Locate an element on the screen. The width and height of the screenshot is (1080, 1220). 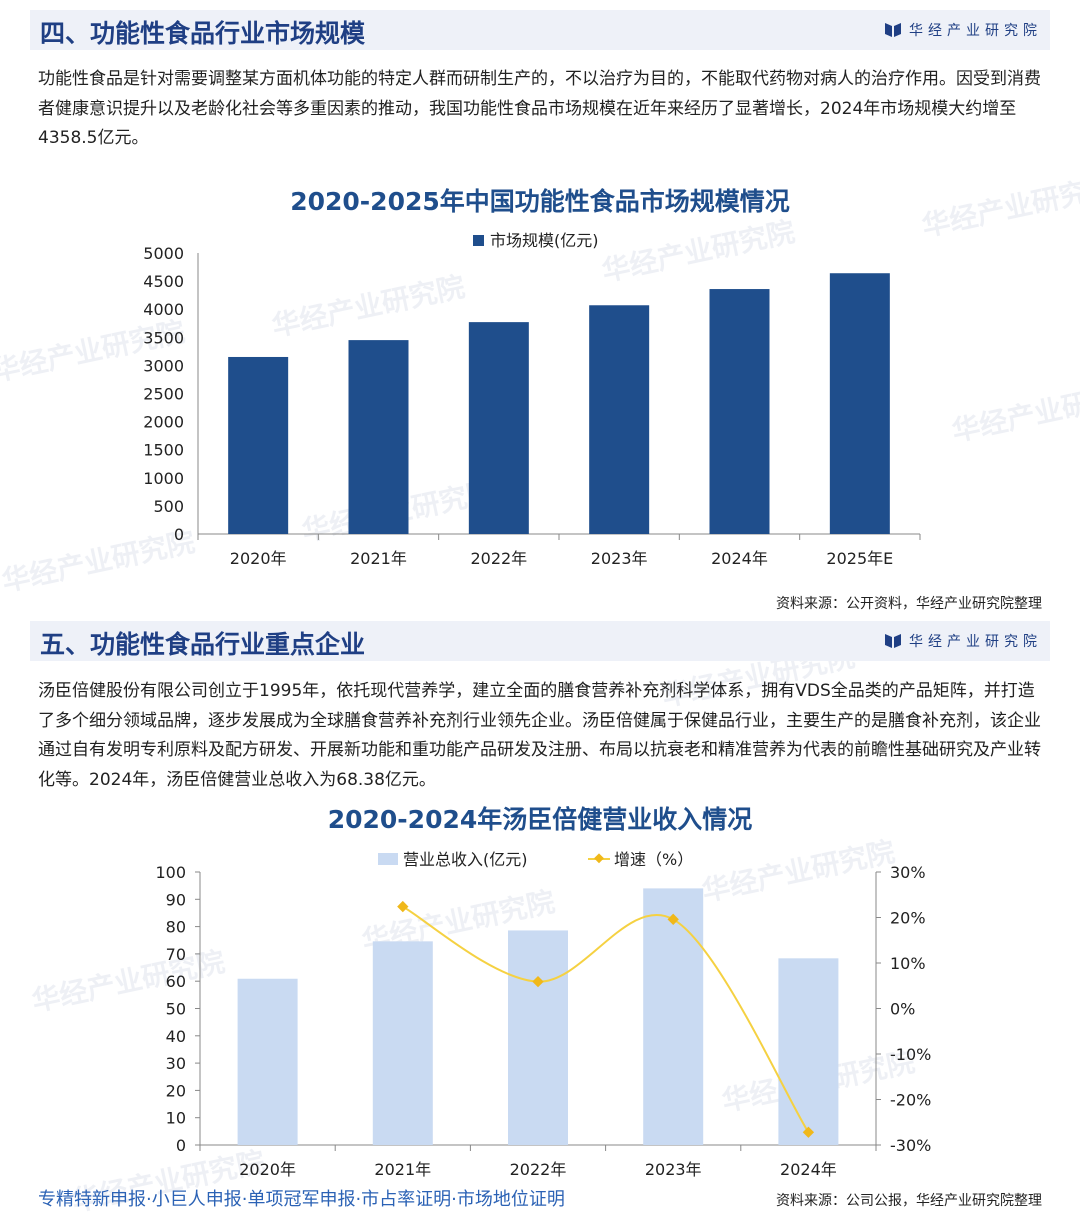
y-tick-label: 2000 is located at coordinates (163, 422).